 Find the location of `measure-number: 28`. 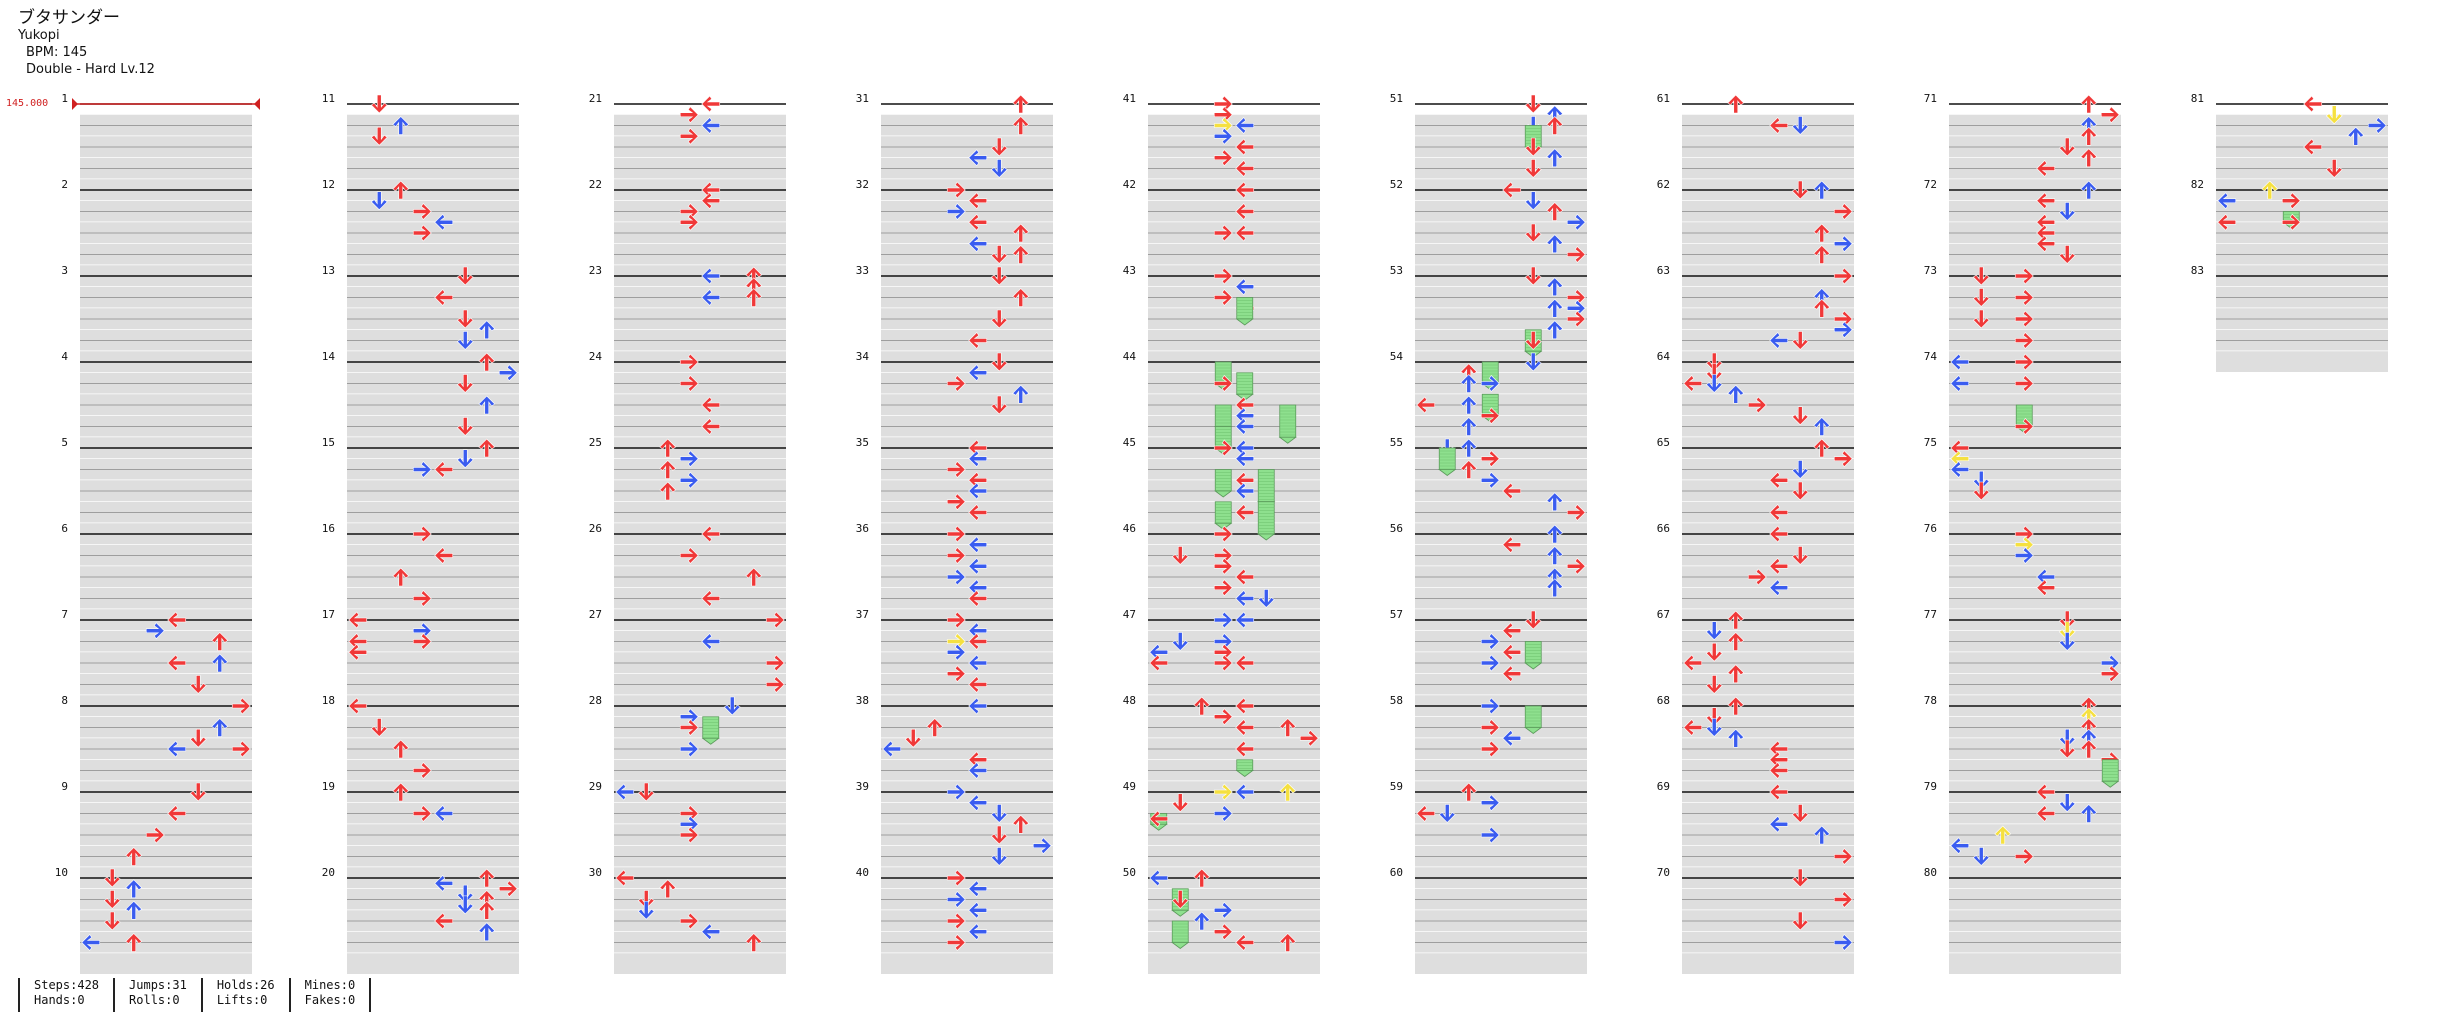

measure-number: 28 is located at coordinates (595, 700).